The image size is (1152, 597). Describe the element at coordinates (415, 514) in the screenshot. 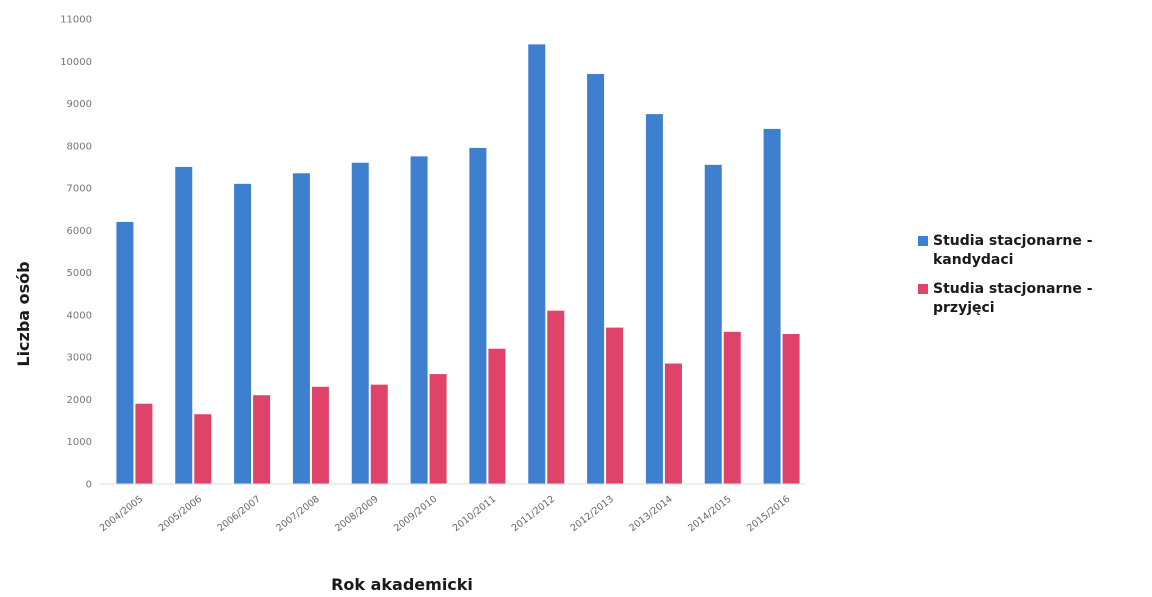

I see `x-tick-label: 2009/2010` at that location.